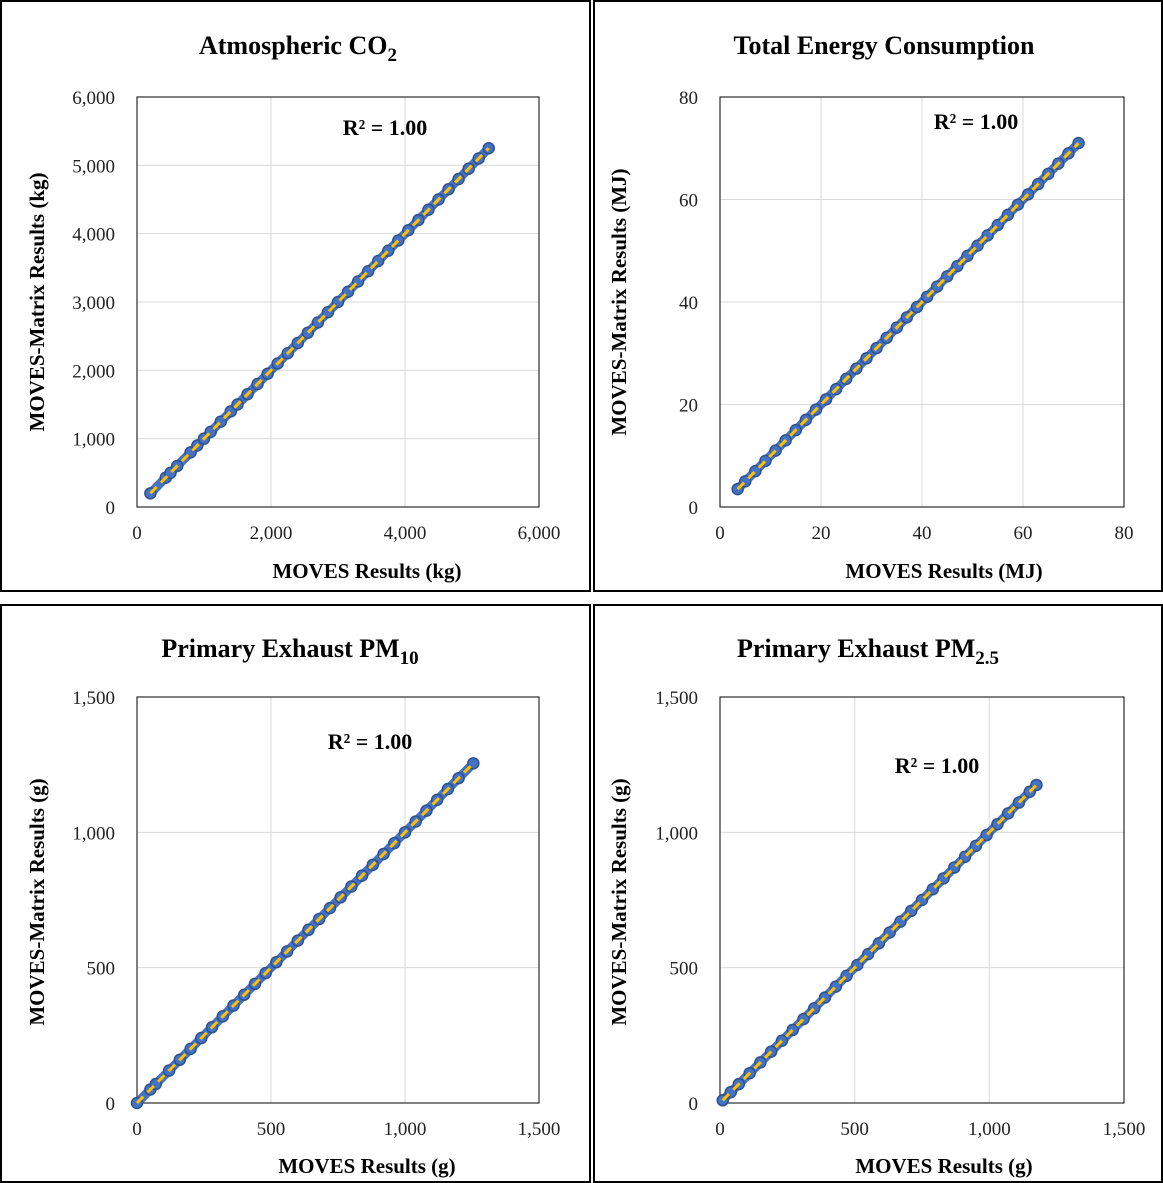 This screenshot has height=1183, width=1163. I want to click on y-tick-label: 4,000, so click(93, 235).